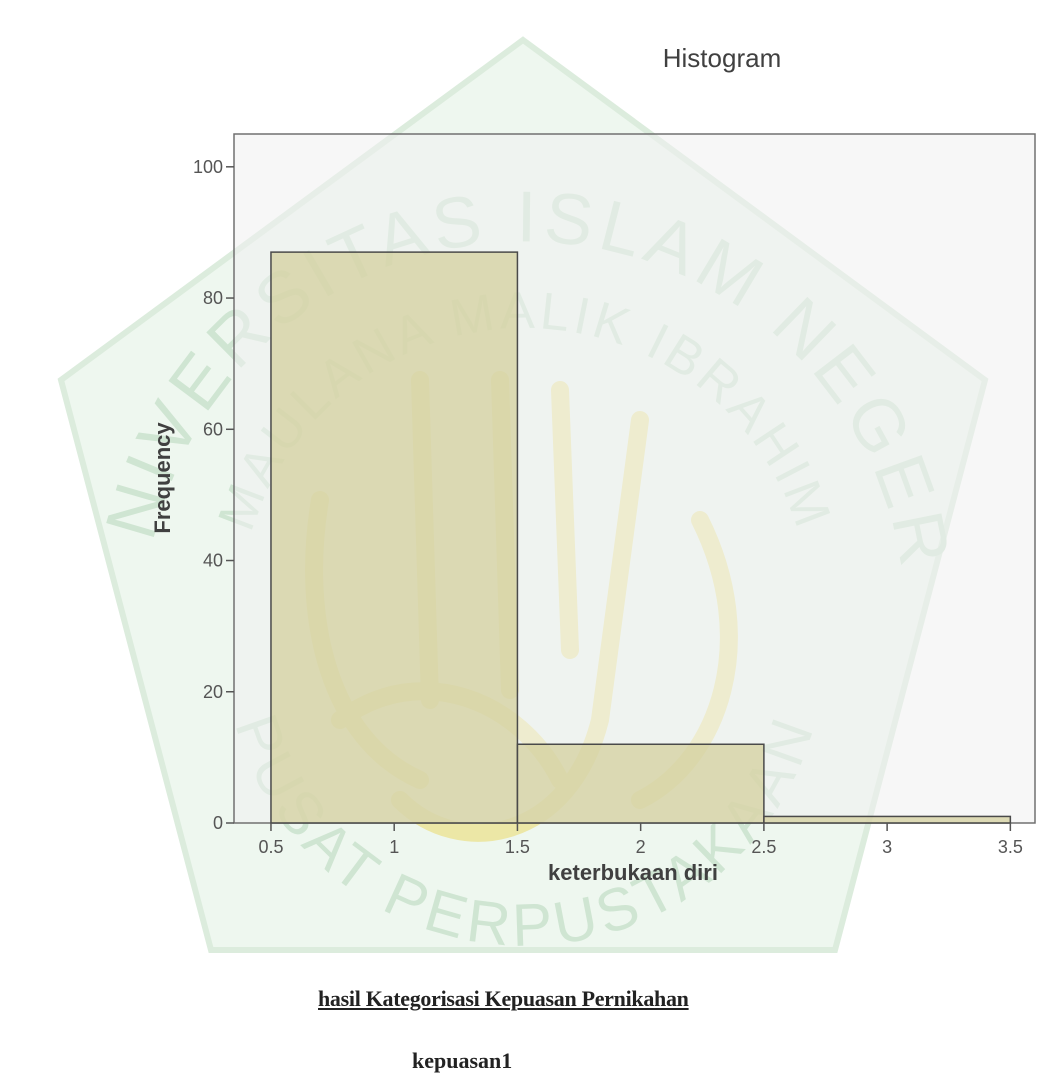  What do you see at coordinates (162, 478) in the screenshot?
I see `y-axis-label: Frequency` at bounding box center [162, 478].